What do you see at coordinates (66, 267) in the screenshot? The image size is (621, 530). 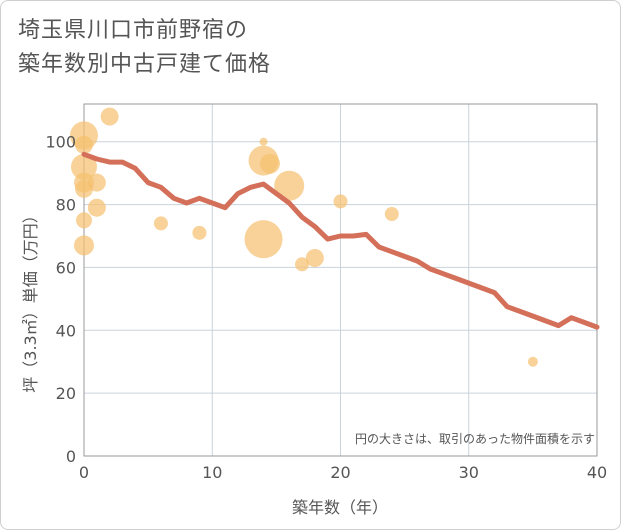 I see `y-tick-label-60: 60` at bounding box center [66, 267].